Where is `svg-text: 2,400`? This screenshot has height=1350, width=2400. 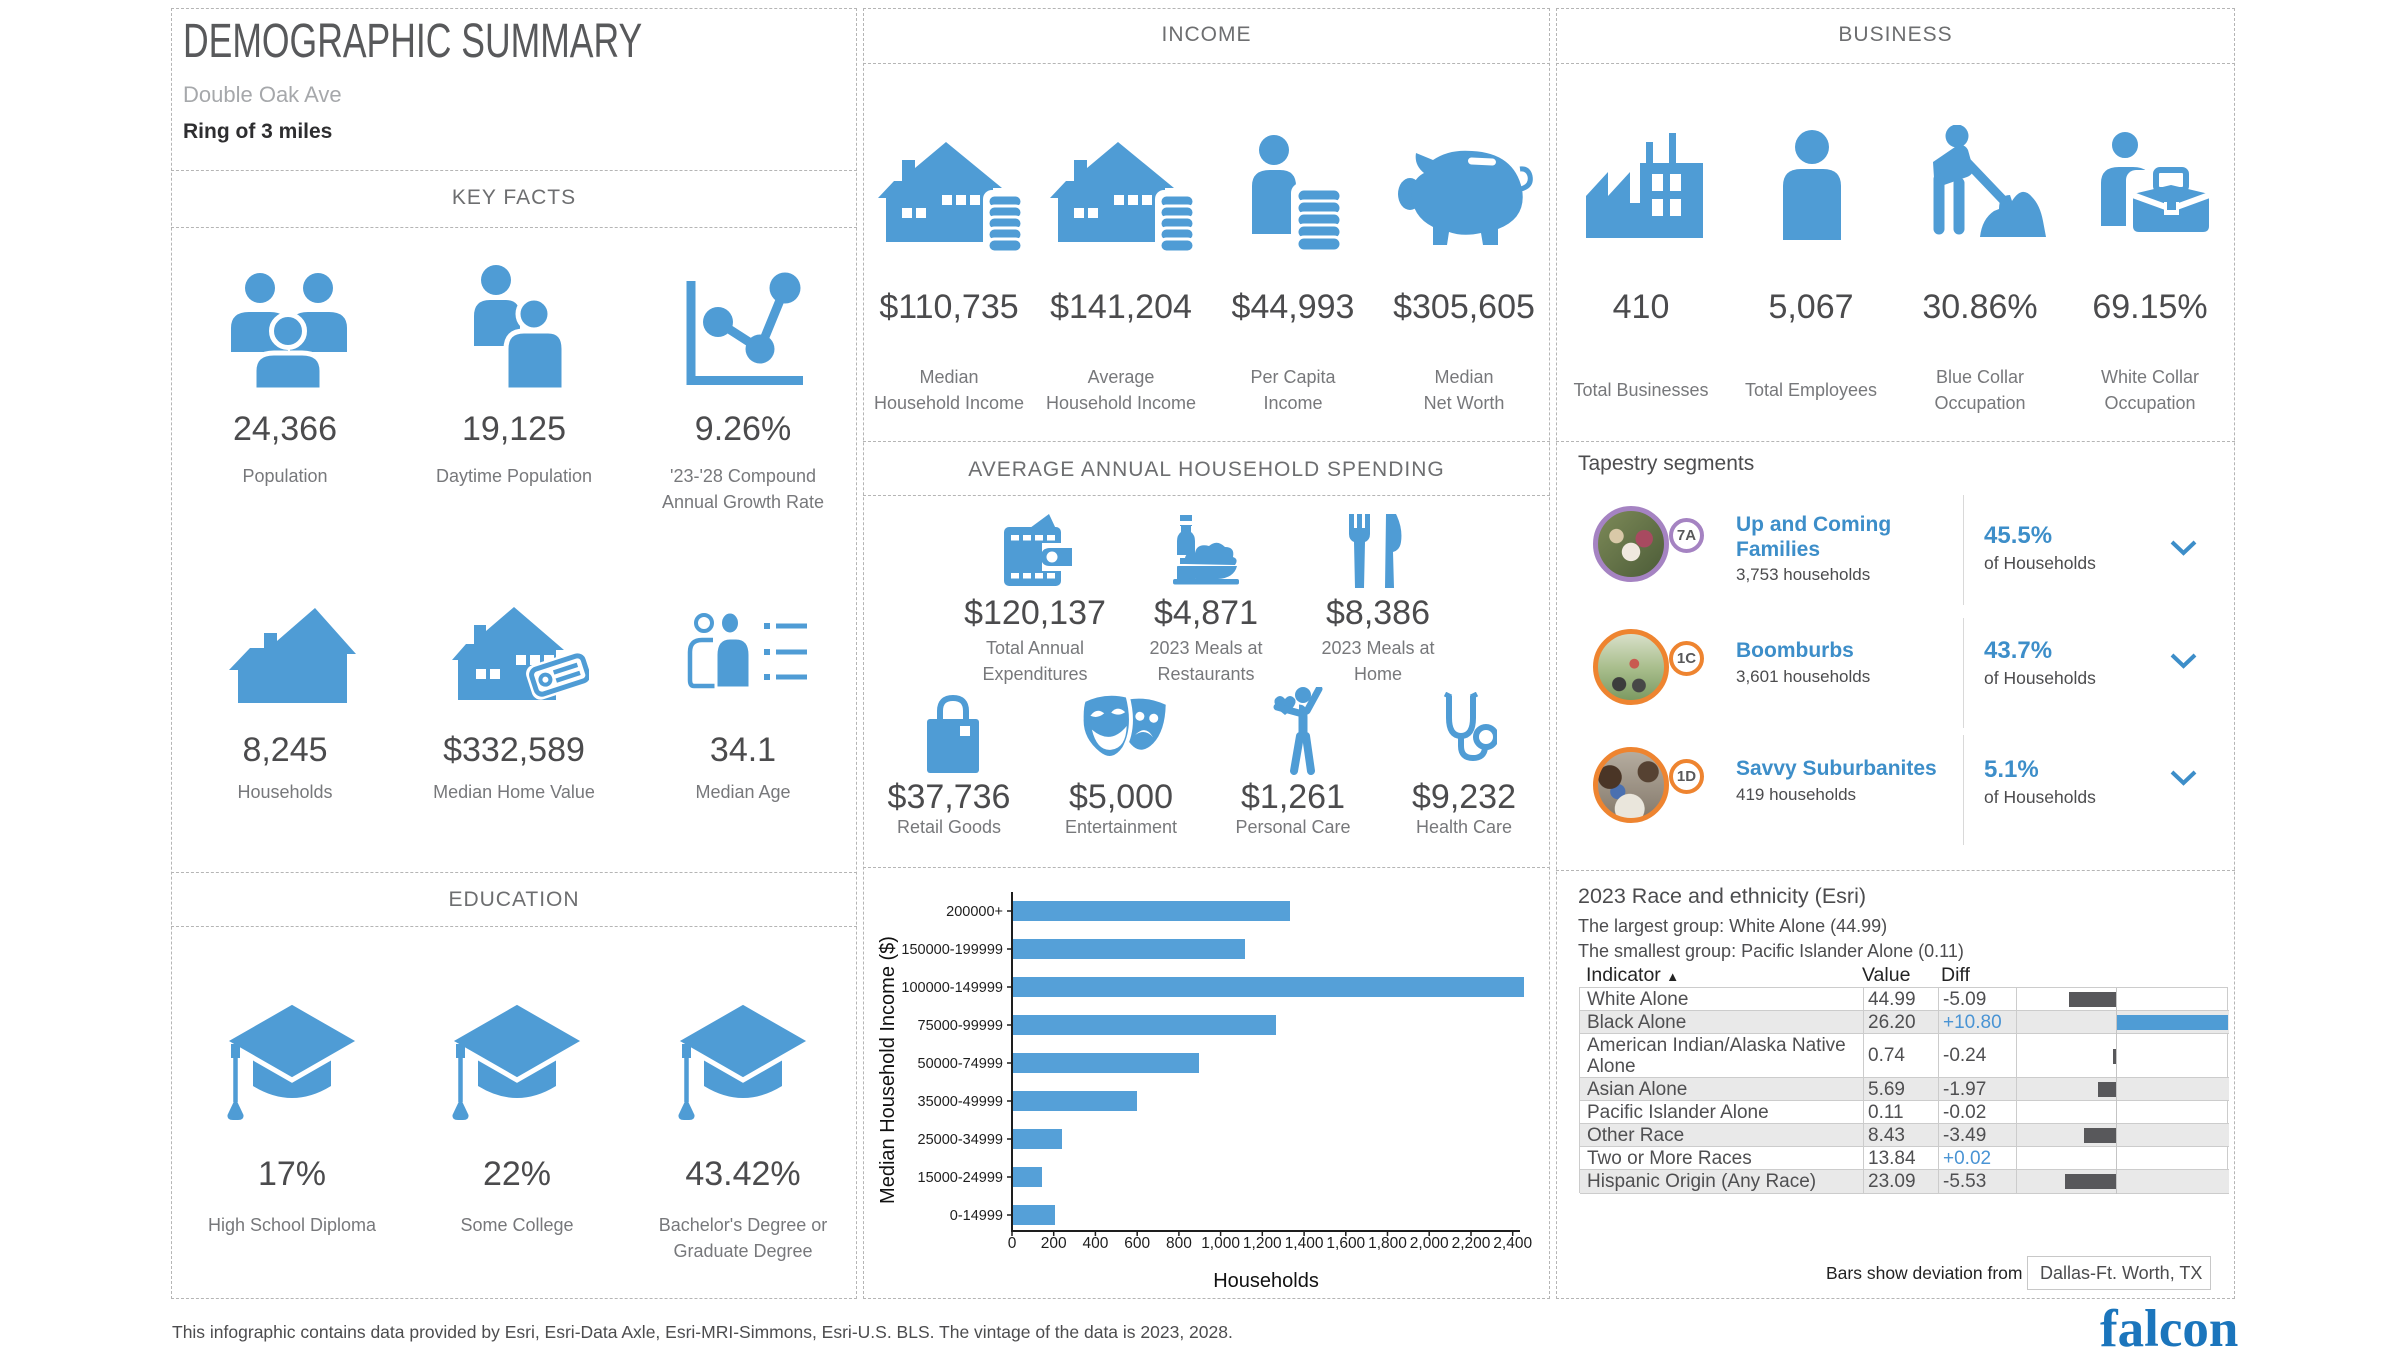
svg-text: 2,400 is located at coordinates (1512, 1243).